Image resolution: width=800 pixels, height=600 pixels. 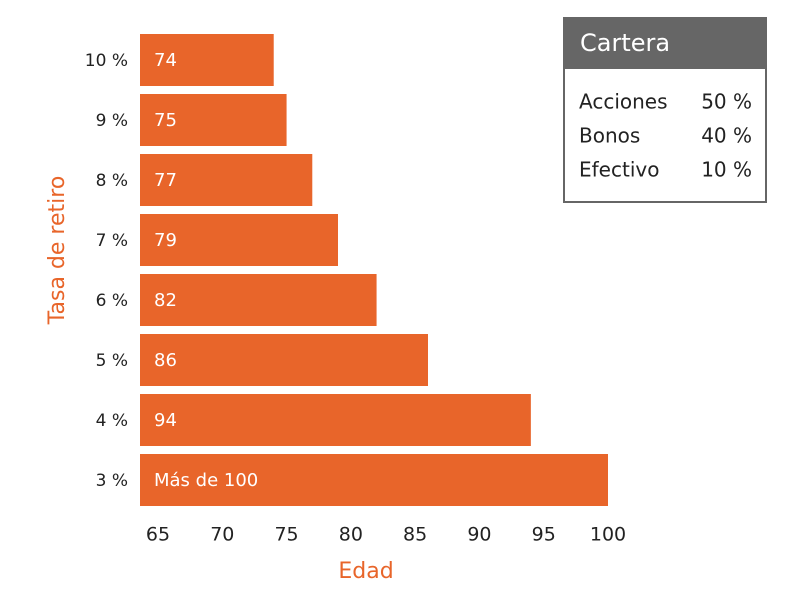 I want to click on y-tick-label: 5 %, so click(x=112, y=361).